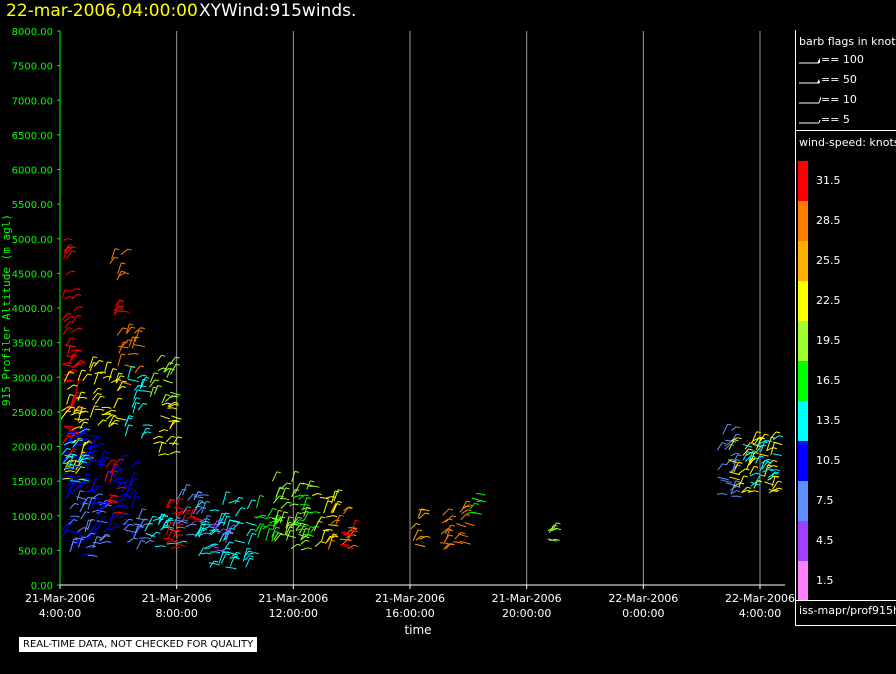  I want to click on color-scale-label: 22.5, so click(828, 300).